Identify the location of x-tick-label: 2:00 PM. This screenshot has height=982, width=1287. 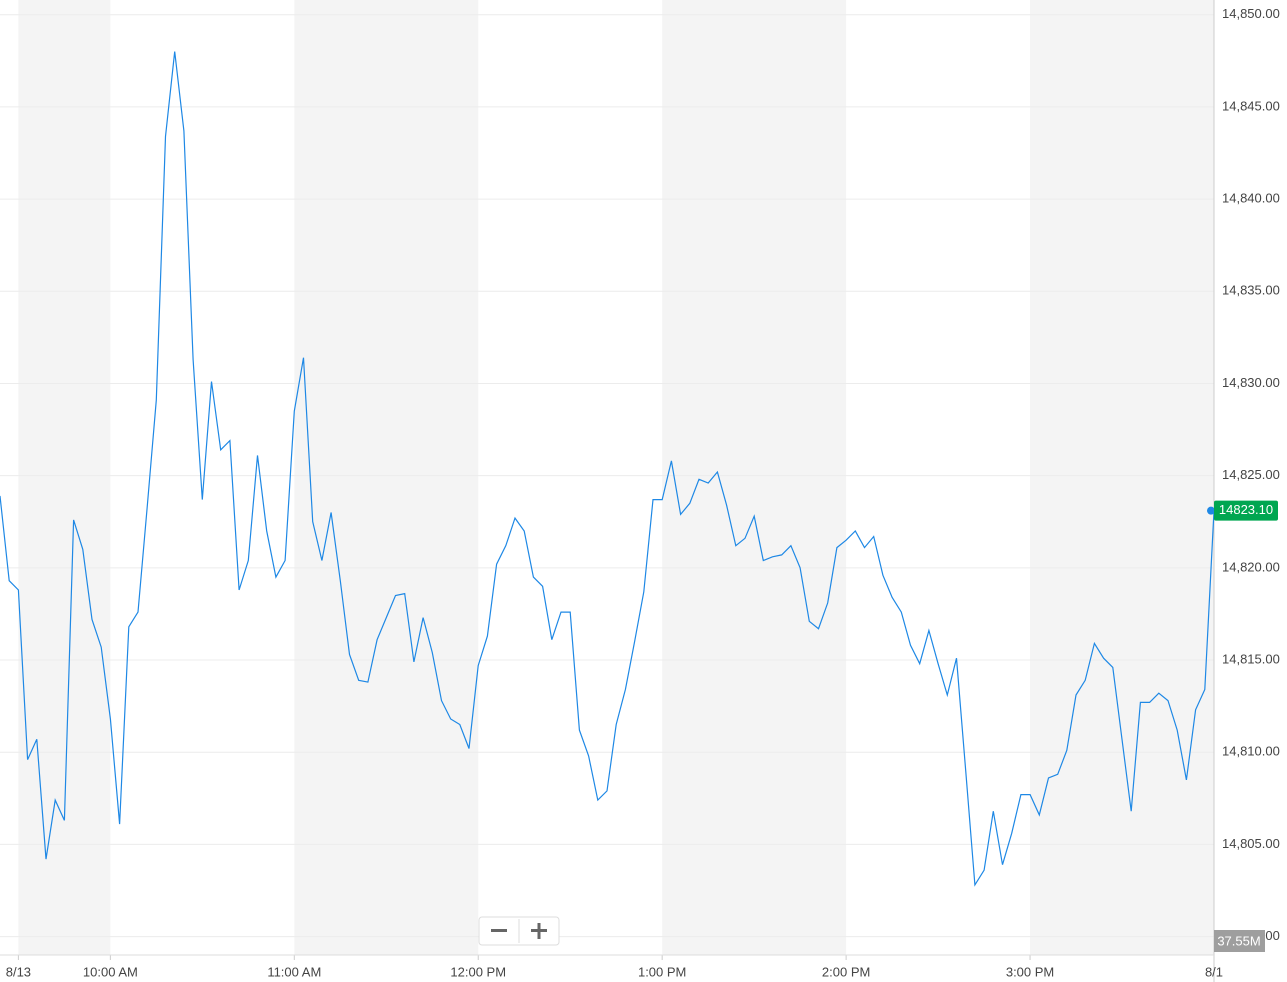
(846, 971).